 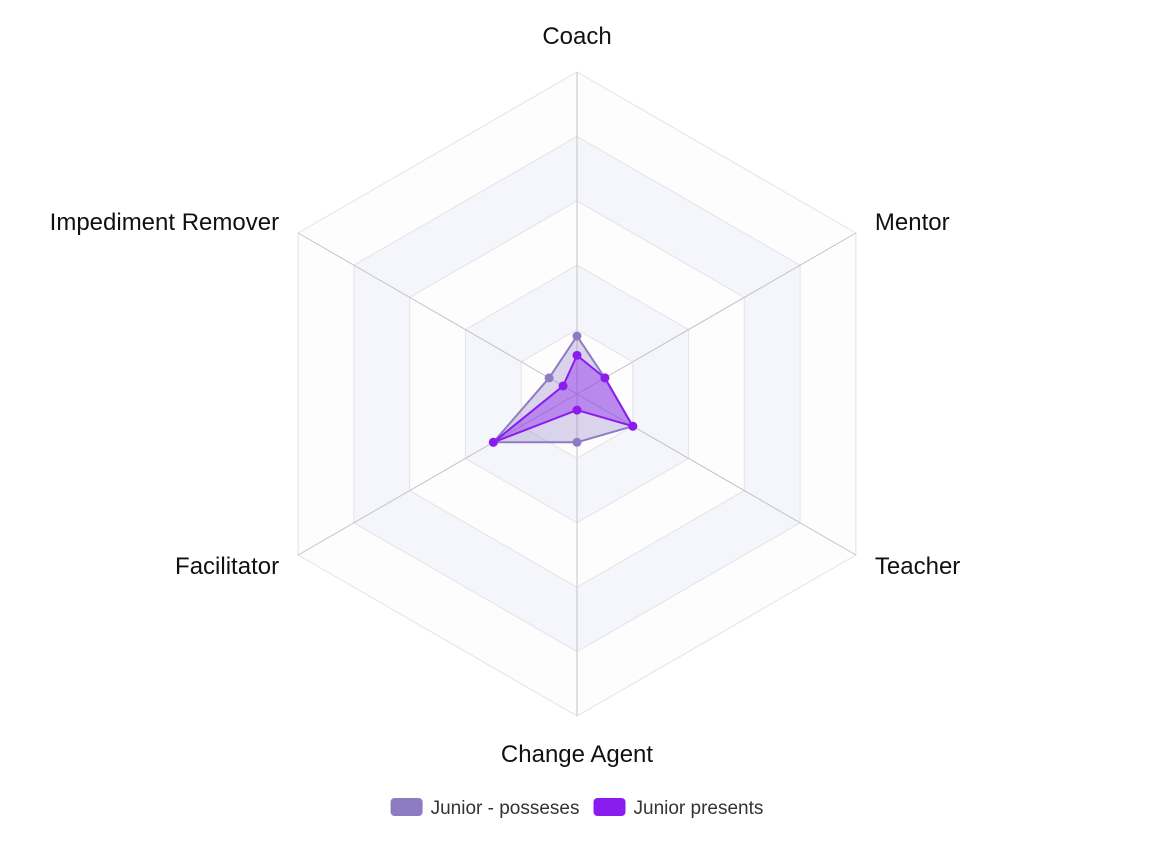 What do you see at coordinates (576, 36) in the screenshot?
I see `axis-label-0: Coach` at bounding box center [576, 36].